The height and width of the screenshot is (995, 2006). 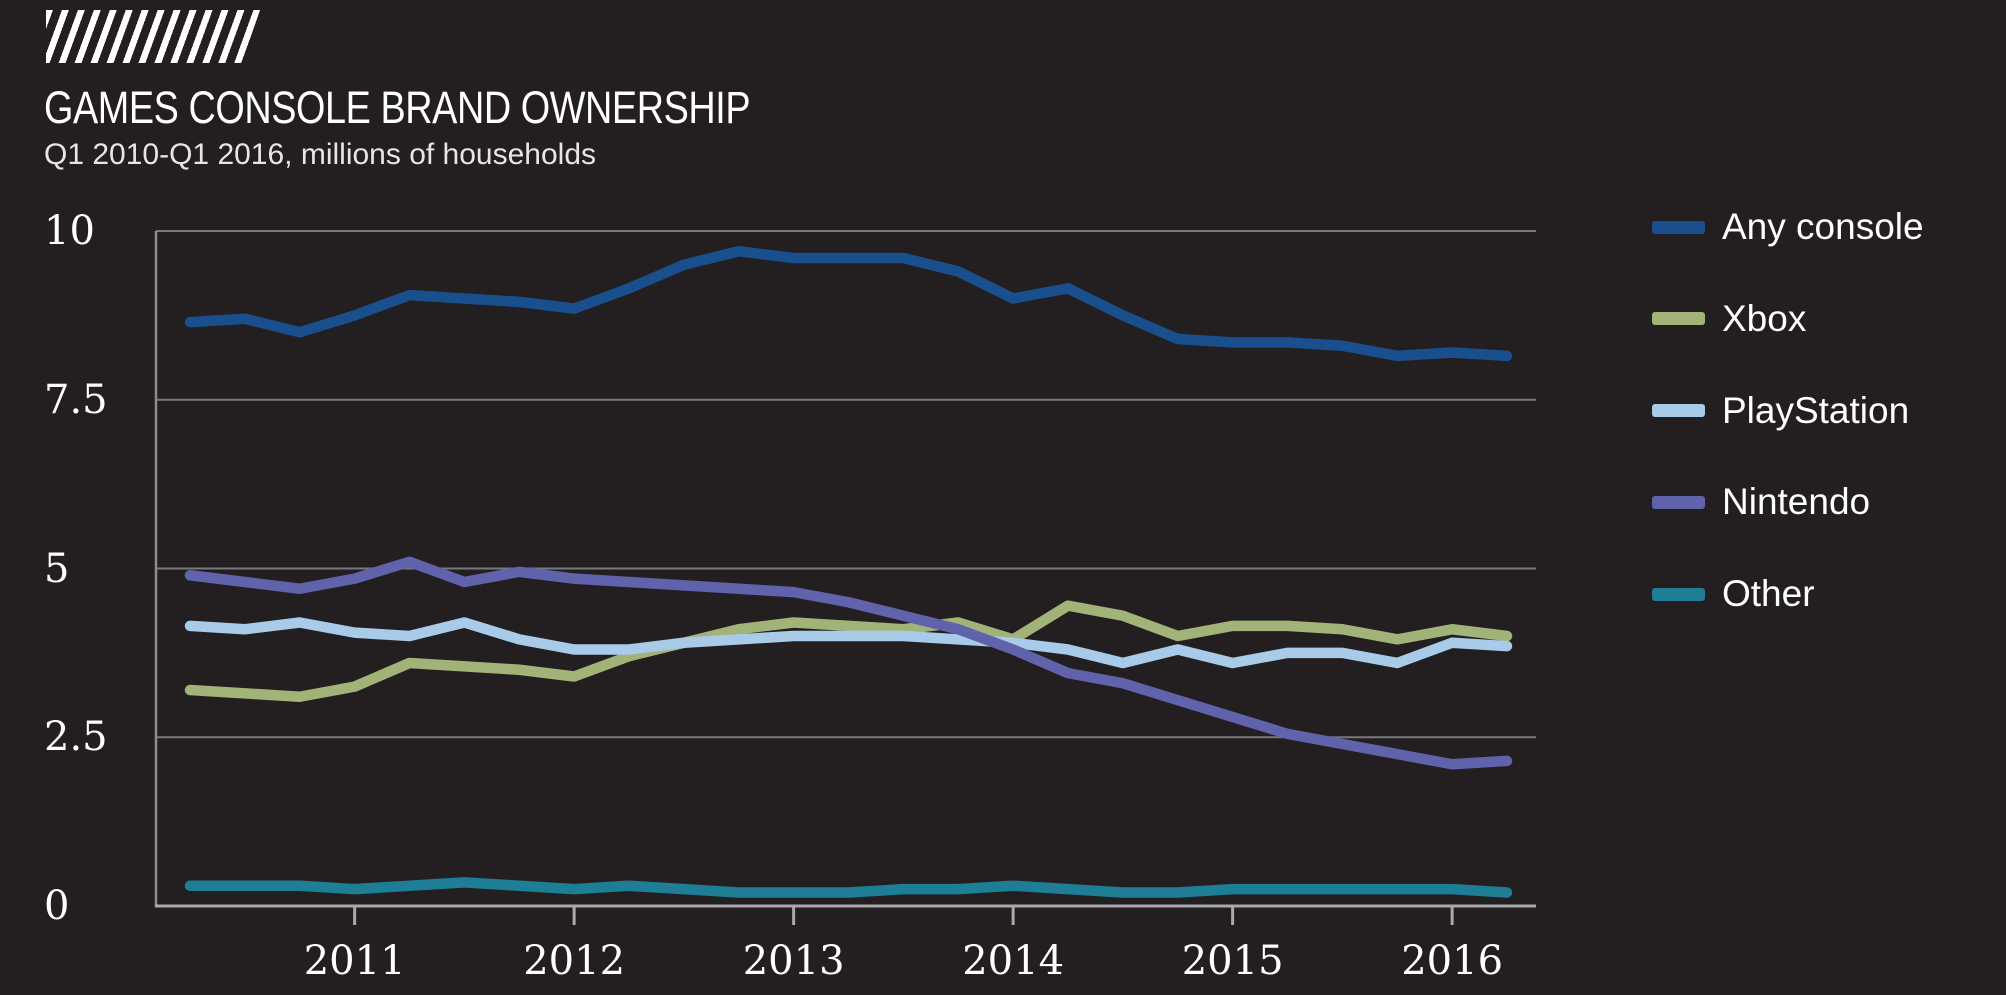 I want to click on legend-label: Other, so click(x=1768, y=593).